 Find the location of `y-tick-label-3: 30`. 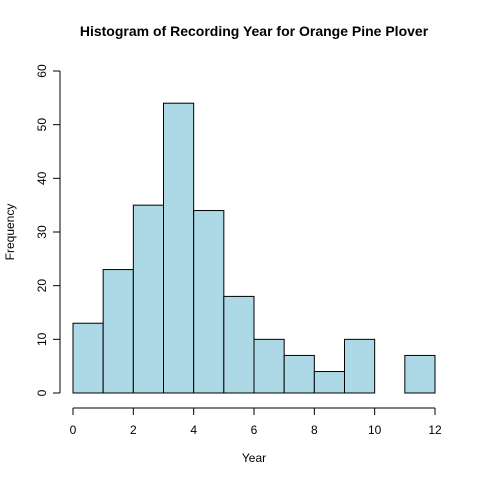

y-tick-label-3: 30 is located at coordinates (42, 232).